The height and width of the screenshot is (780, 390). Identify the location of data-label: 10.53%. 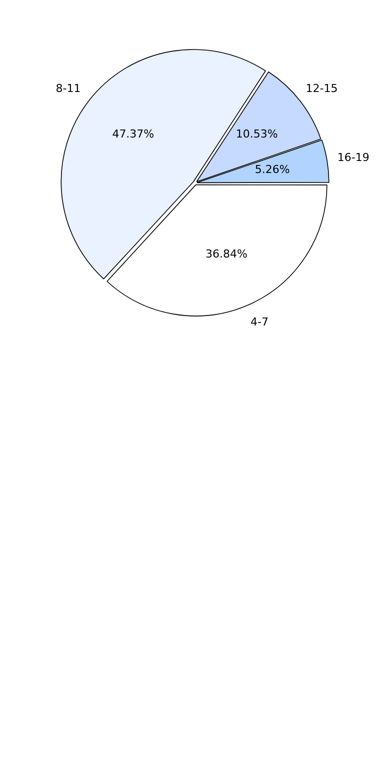
(257, 134).